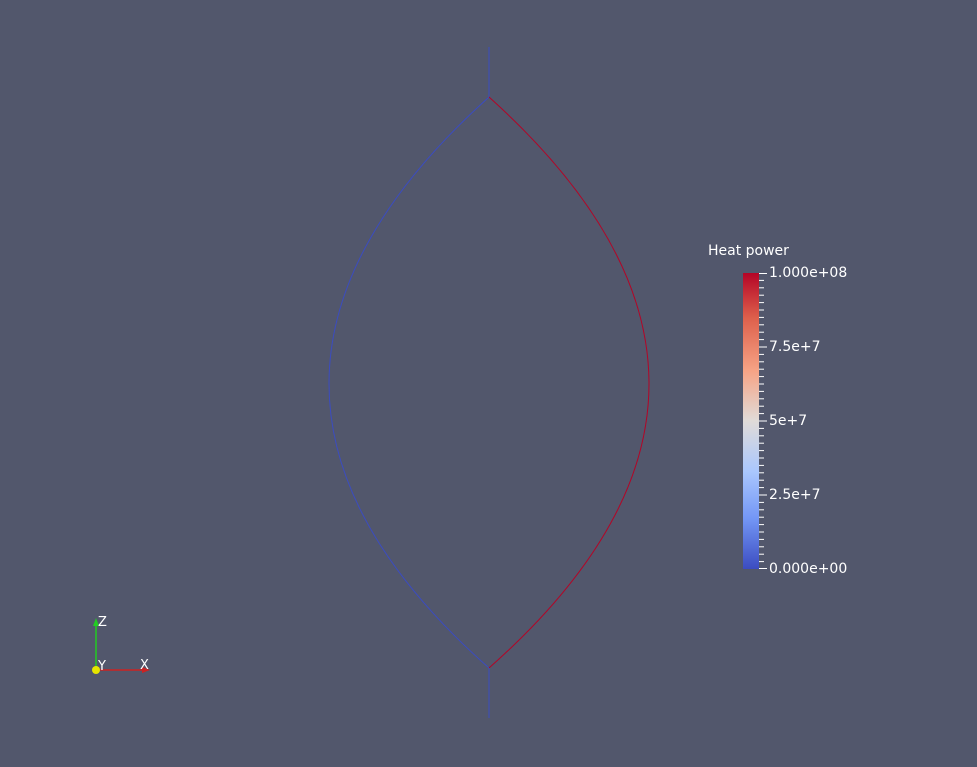 This screenshot has width=977, height=767. Describe the element at coordinates (102, 666) in the screenshot. I see `y-axis-label: Y` at that location.